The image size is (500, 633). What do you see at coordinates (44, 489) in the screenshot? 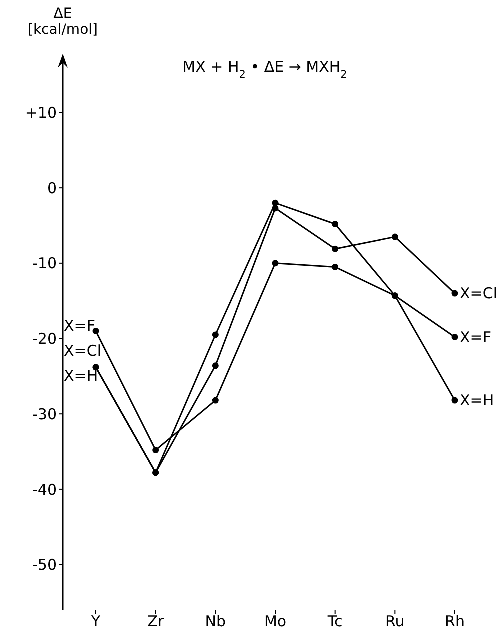
I see `y-tick-label: -40` at bounding box center [44, 489].